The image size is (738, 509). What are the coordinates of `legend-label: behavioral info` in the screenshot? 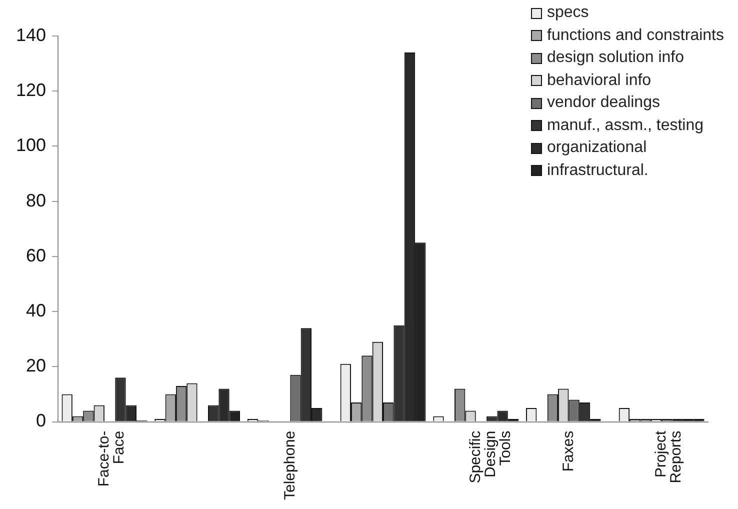 It's located at (599, 80).